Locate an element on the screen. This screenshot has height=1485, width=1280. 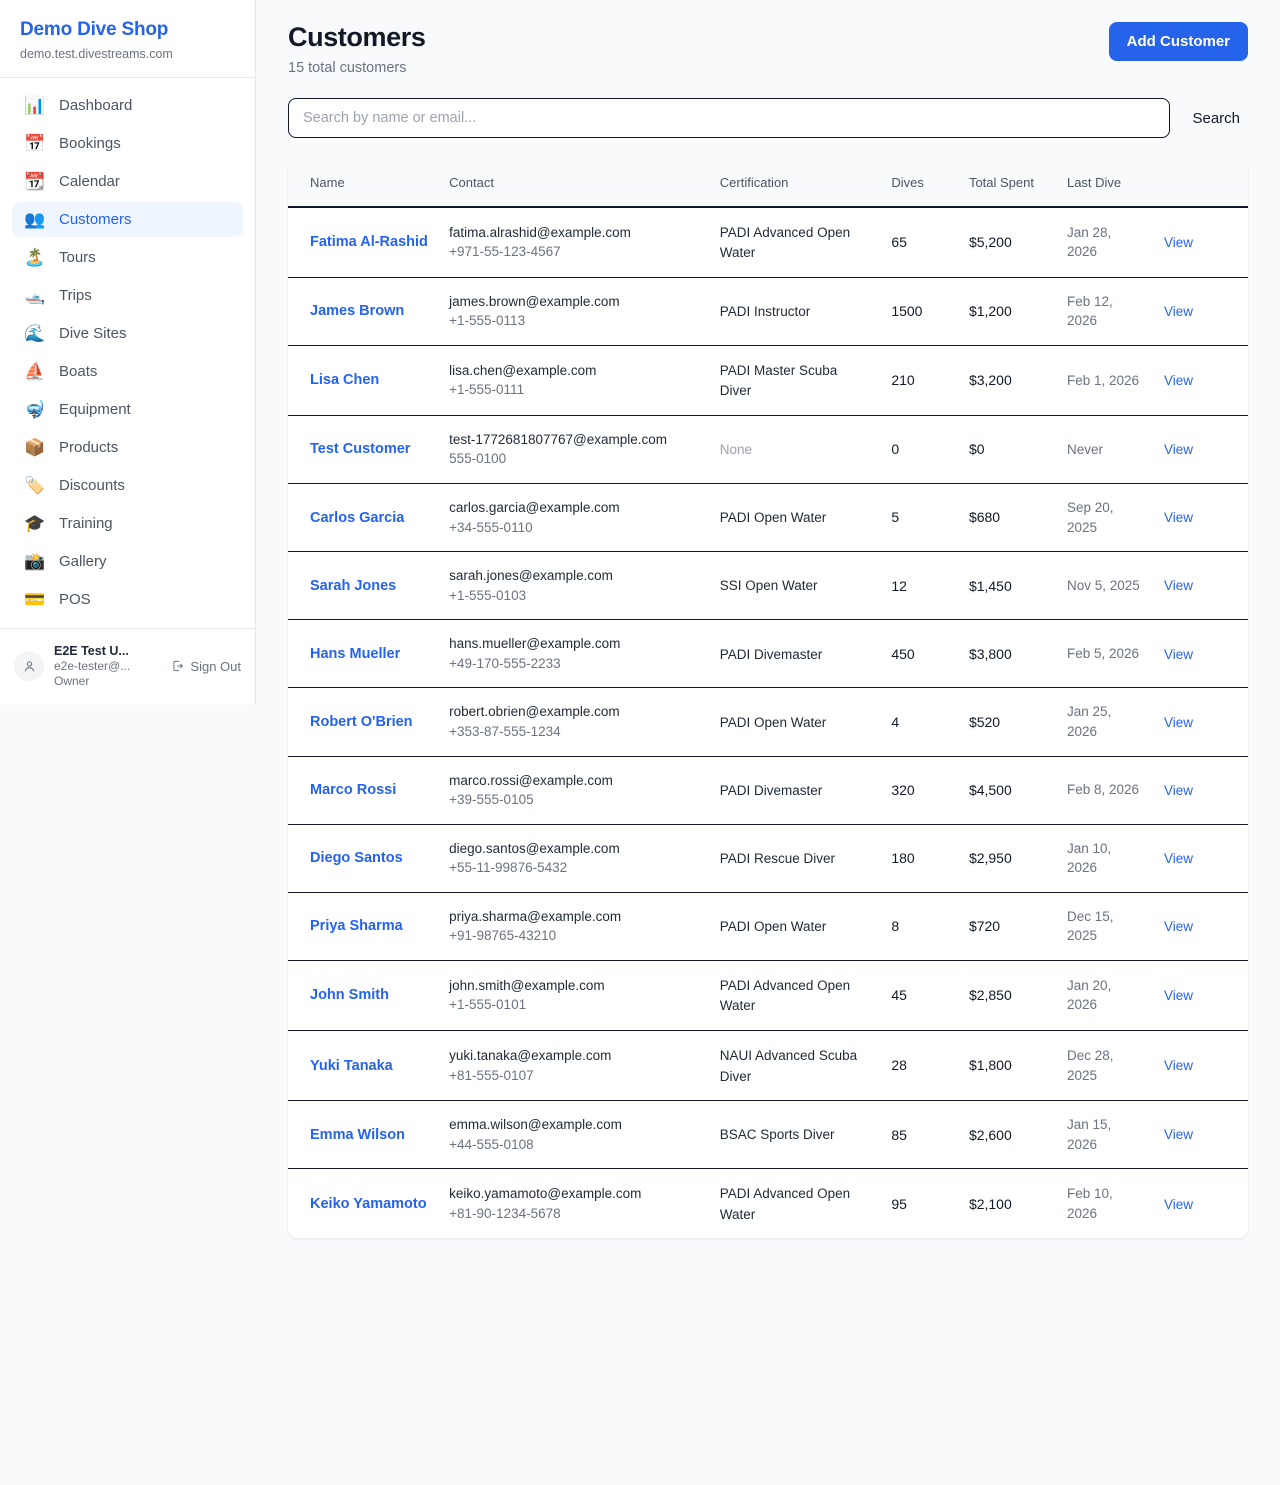
customer-email: robert.obrien@example.com is located at coordinates (534, 712).